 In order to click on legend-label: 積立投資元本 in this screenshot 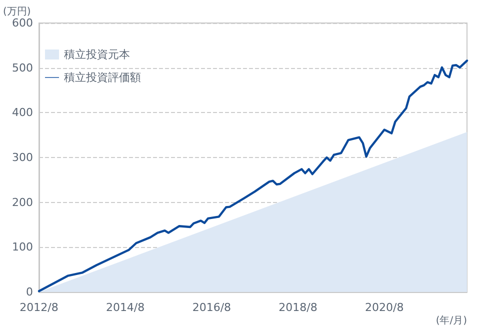, I will do `click(97, 54)`.